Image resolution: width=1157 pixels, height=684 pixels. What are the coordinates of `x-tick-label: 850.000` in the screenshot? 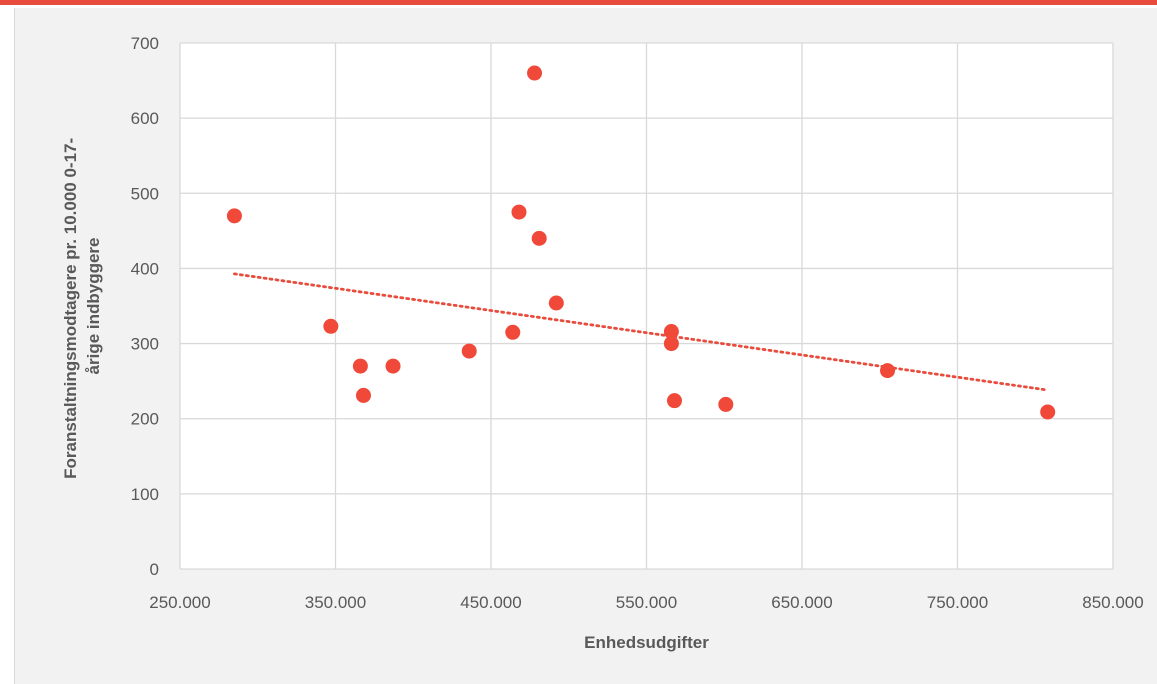 It's located at (1112, 602).